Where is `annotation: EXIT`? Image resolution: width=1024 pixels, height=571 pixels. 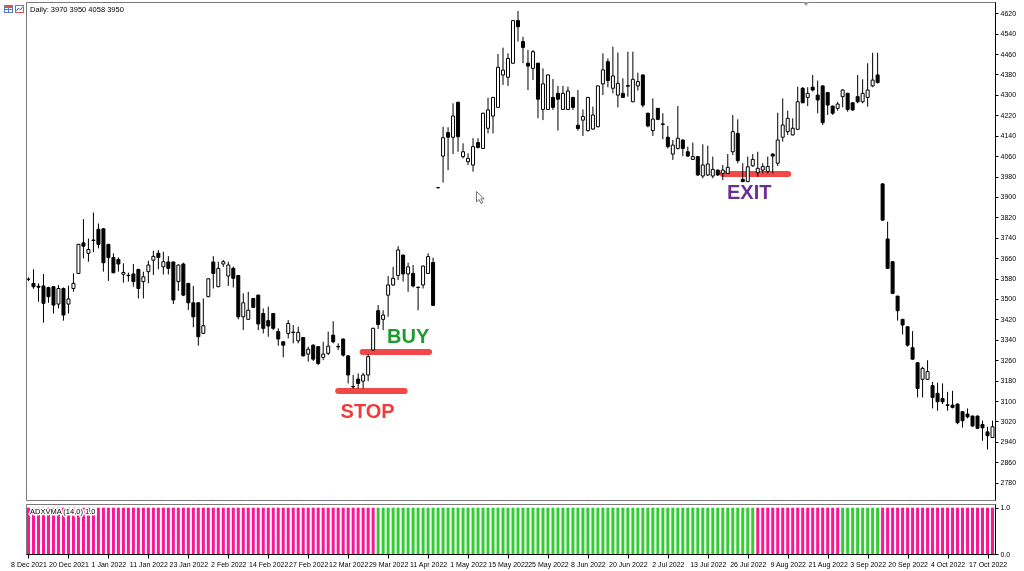 annotation: EXIT is located at coordinates (749, 191).